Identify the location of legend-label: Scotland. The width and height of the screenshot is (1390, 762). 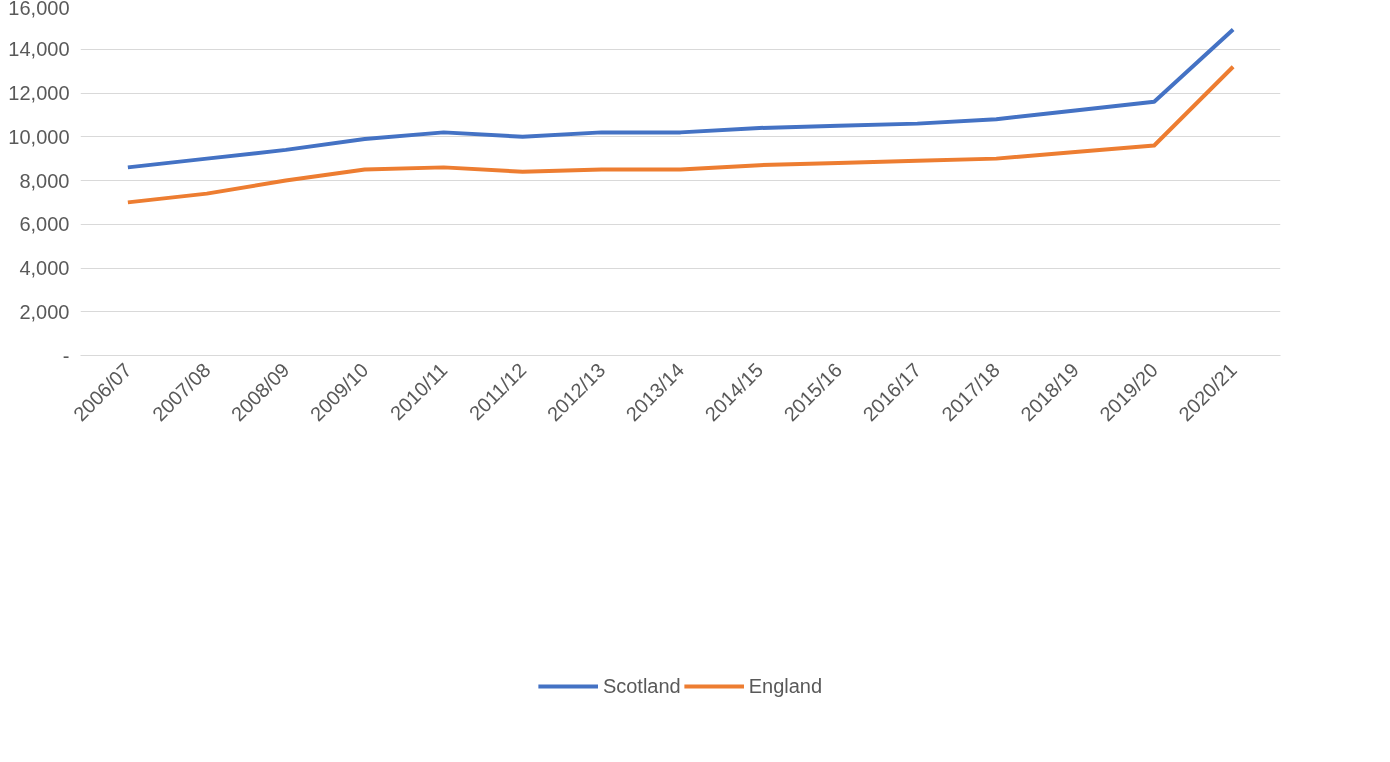
(641, 686).